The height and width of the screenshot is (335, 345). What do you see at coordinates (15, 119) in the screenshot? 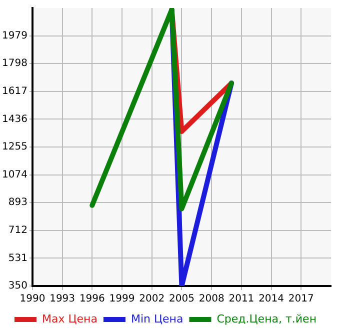
I see `y-tick-label: 1436` at bounding box center [15, 119].